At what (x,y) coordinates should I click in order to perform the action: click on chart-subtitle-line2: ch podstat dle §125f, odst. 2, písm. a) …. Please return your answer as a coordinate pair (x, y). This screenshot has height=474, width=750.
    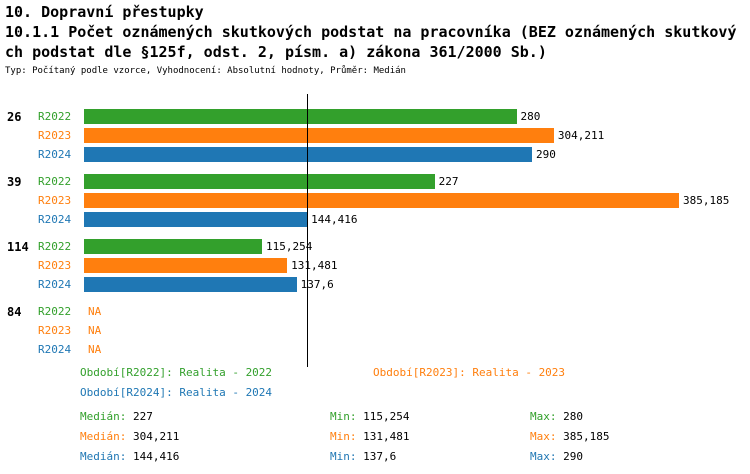
    Looking at the image, I should click on (276, 52).